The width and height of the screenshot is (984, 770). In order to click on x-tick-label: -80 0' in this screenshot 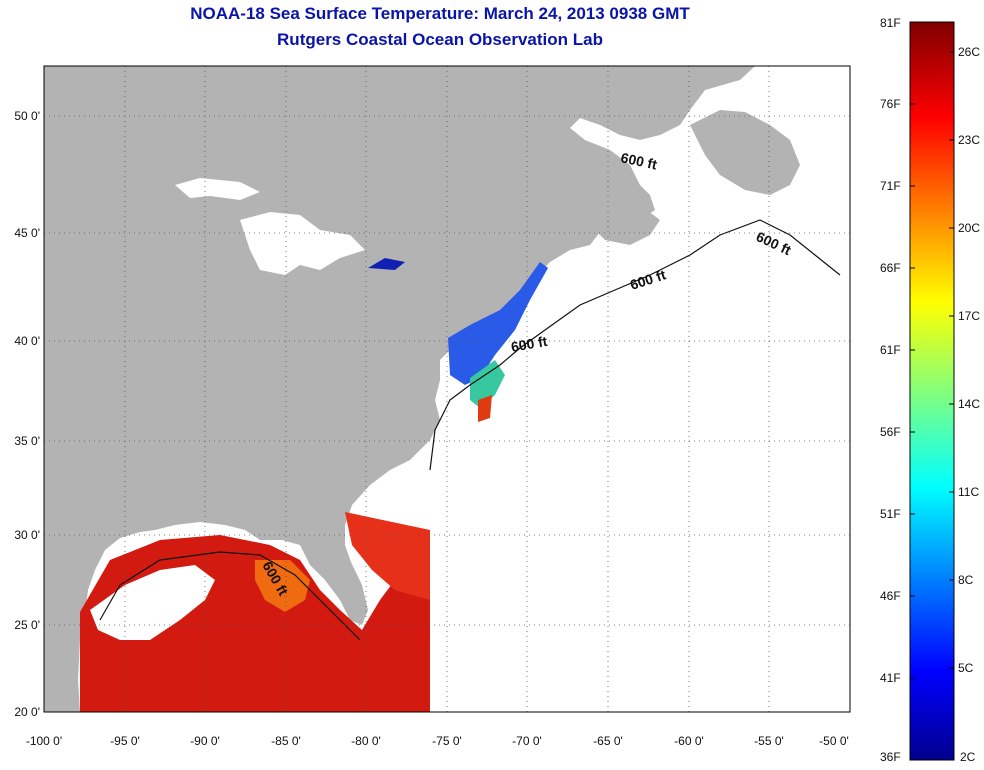, I will do `click(366, 741)`.